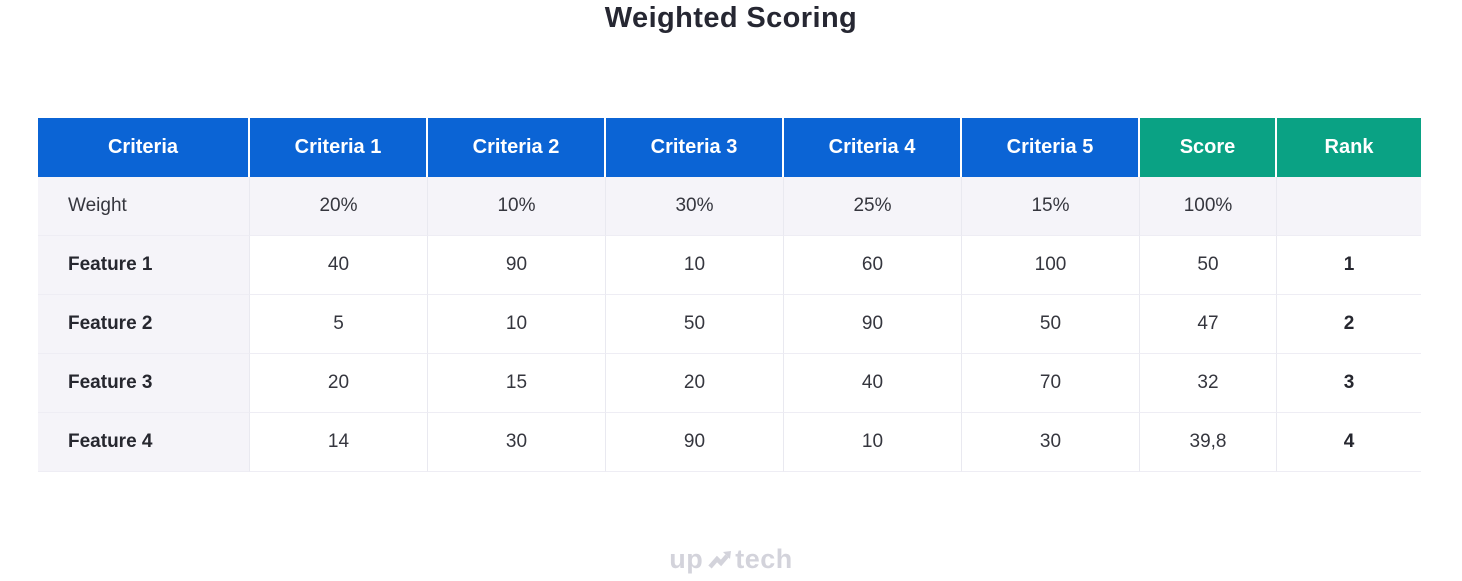 This screenshot has width=1462, height=581. I want to click on header-cell-criteria-3: Criteria 3, so click(695, 147).